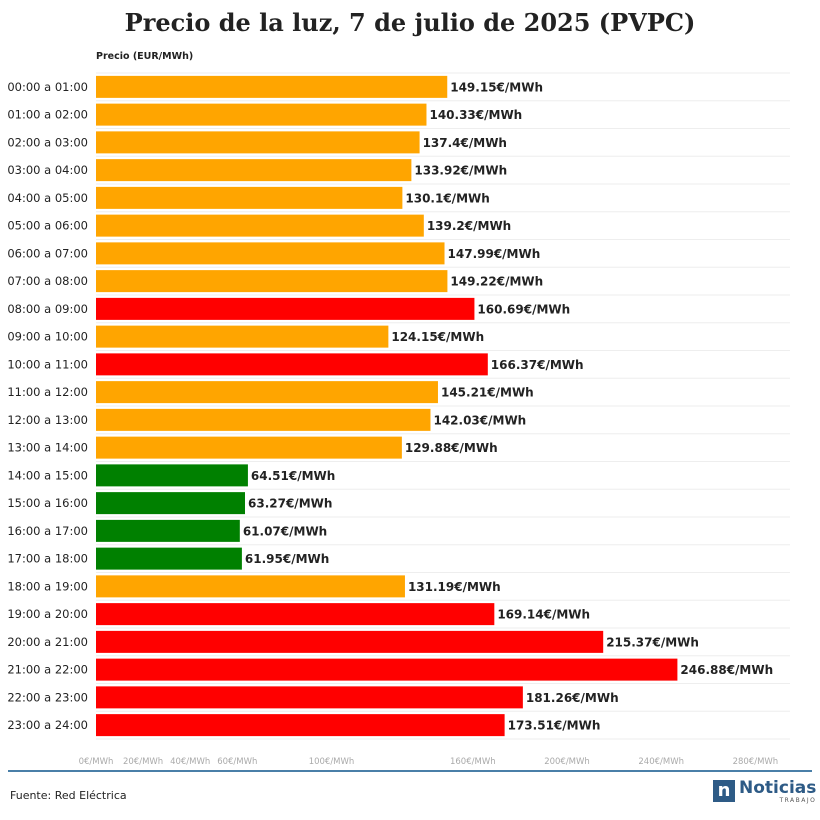 This screenshot has width=820, height=820. I want to click on value-label: 61.95€/MWh, so click(287, 559).